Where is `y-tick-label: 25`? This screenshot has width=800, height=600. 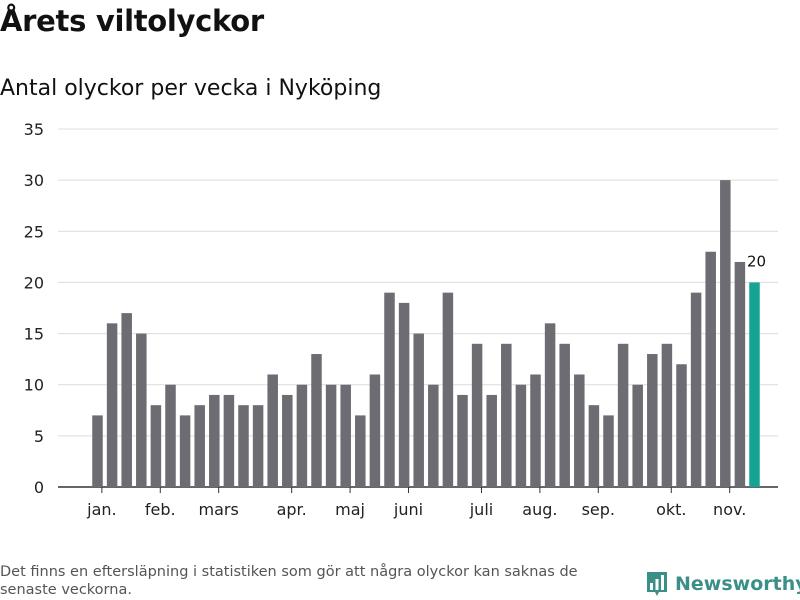
y-tick-label: 25 is located at coordinates (34, 231).